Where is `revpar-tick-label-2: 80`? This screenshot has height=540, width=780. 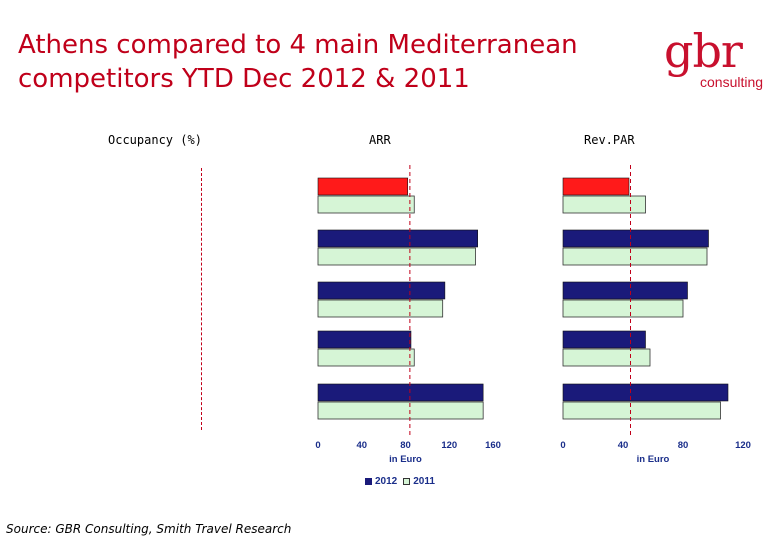 revpar-tick-label-2: 80 is located at coordinates (683, 445).